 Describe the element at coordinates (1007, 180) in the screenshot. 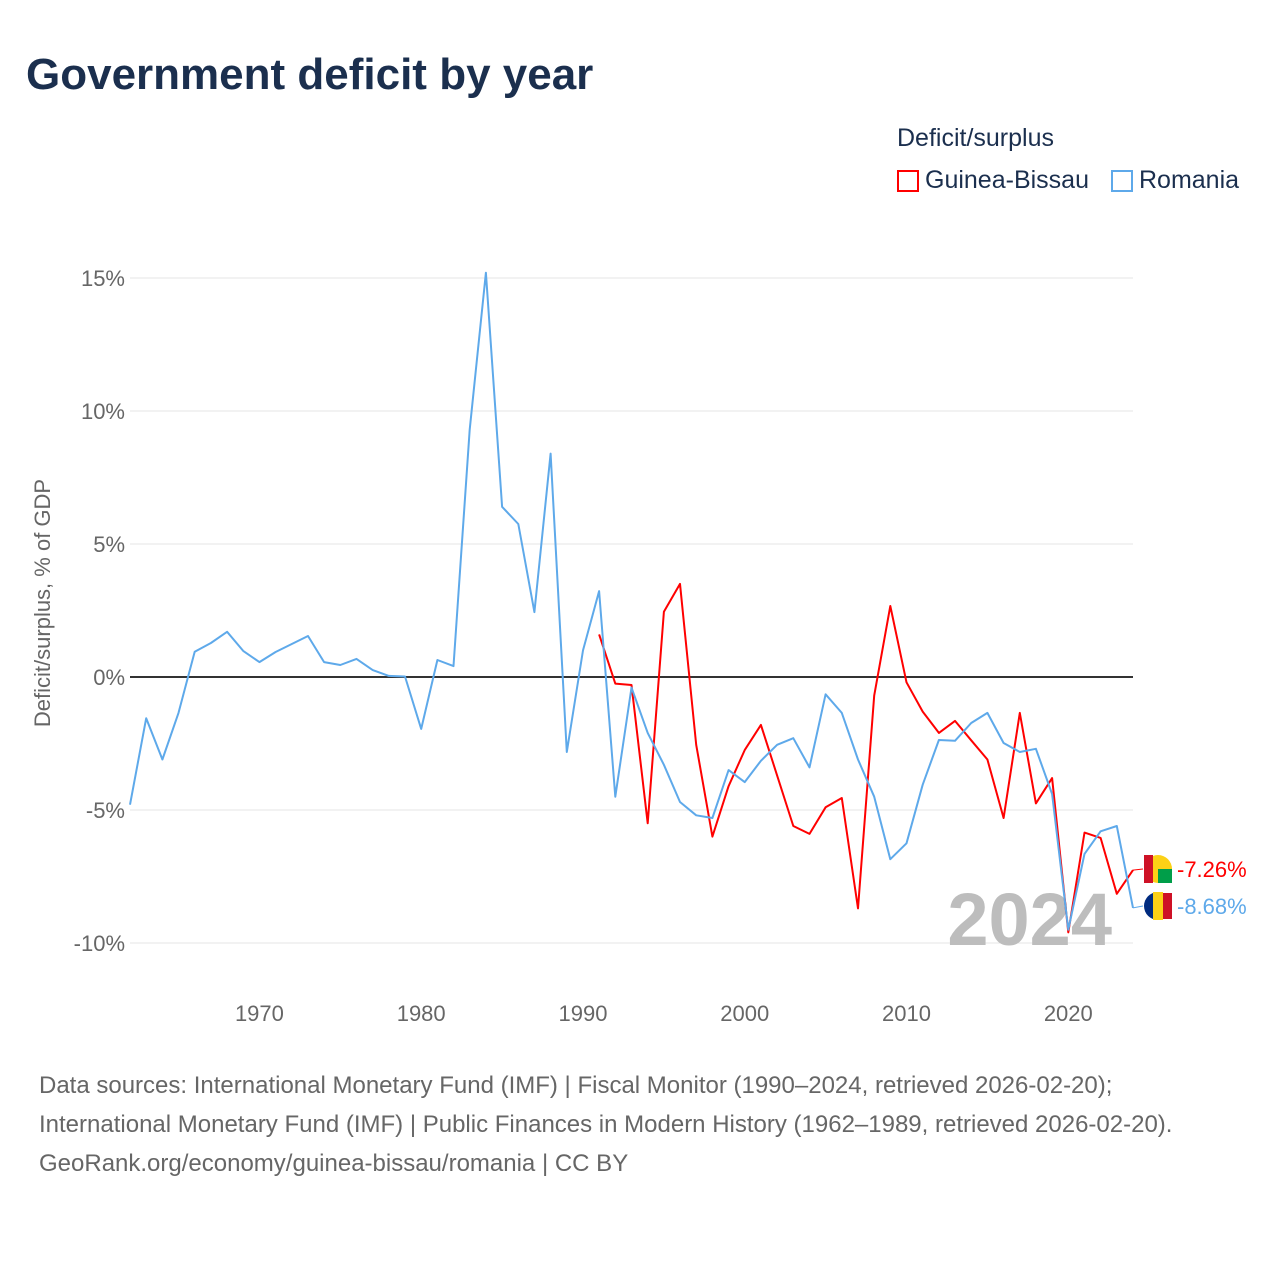

I see `legend-label: Guinea-Bissau` at that location.